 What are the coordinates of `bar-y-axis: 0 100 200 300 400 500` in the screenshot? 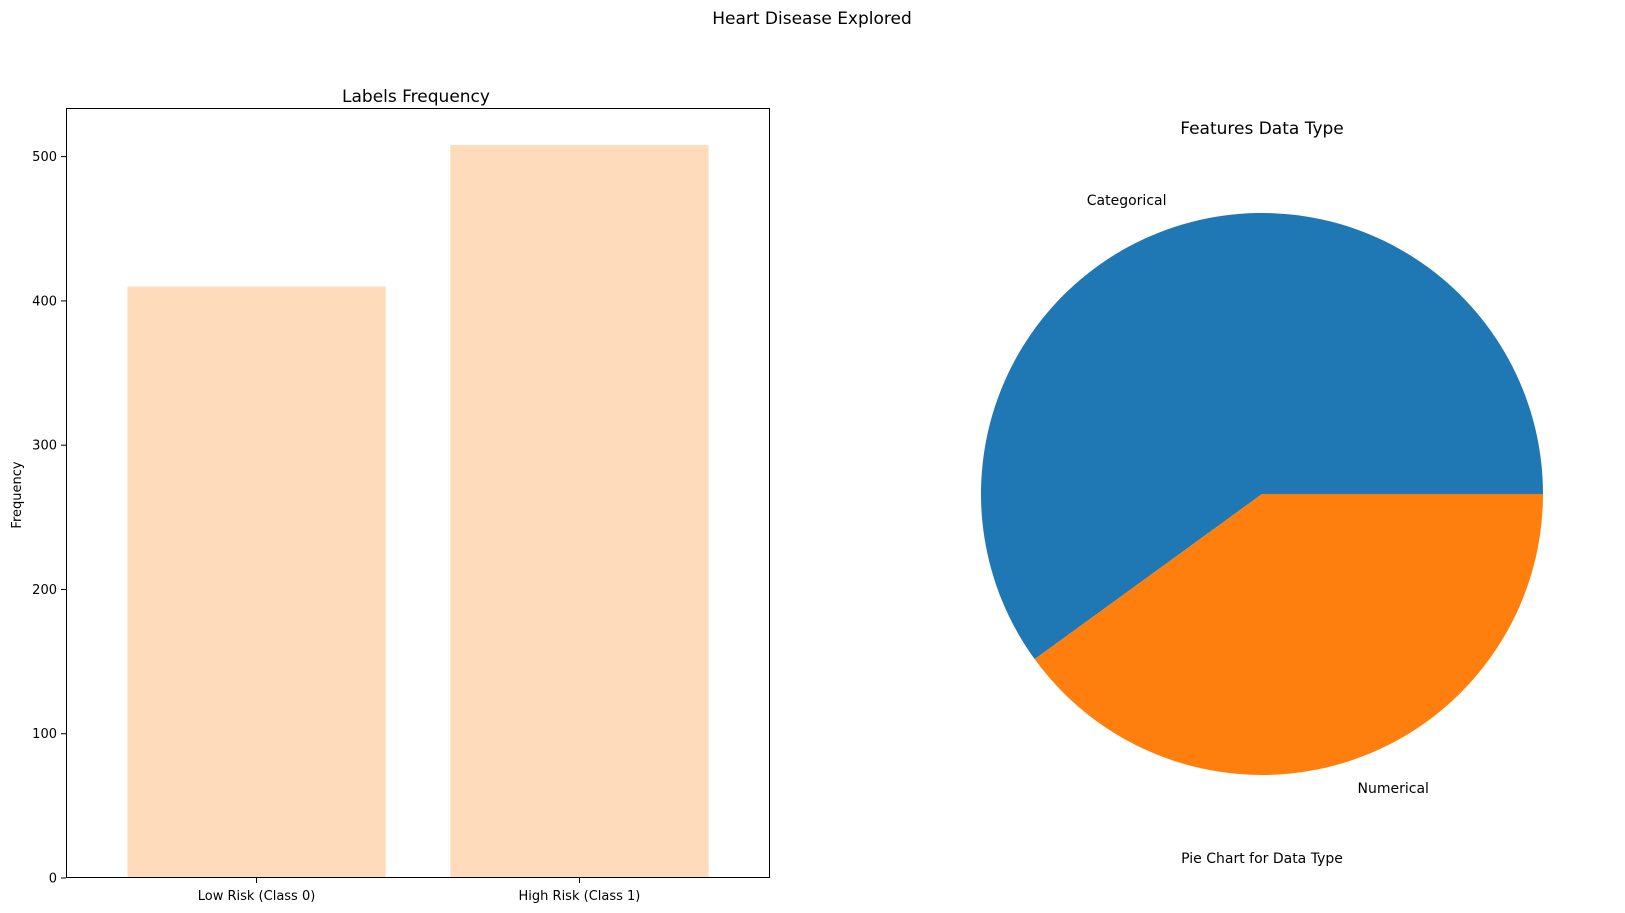 It's located at (49, 518).